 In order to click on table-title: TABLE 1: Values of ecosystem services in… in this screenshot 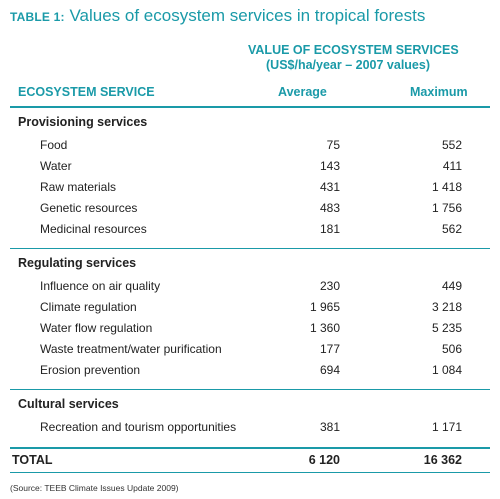, I will do `click(217, 16)`.